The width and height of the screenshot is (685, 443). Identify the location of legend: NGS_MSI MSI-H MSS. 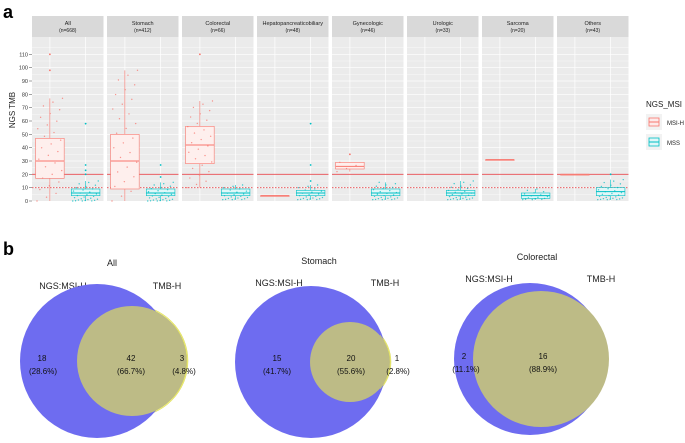
(665, 125).